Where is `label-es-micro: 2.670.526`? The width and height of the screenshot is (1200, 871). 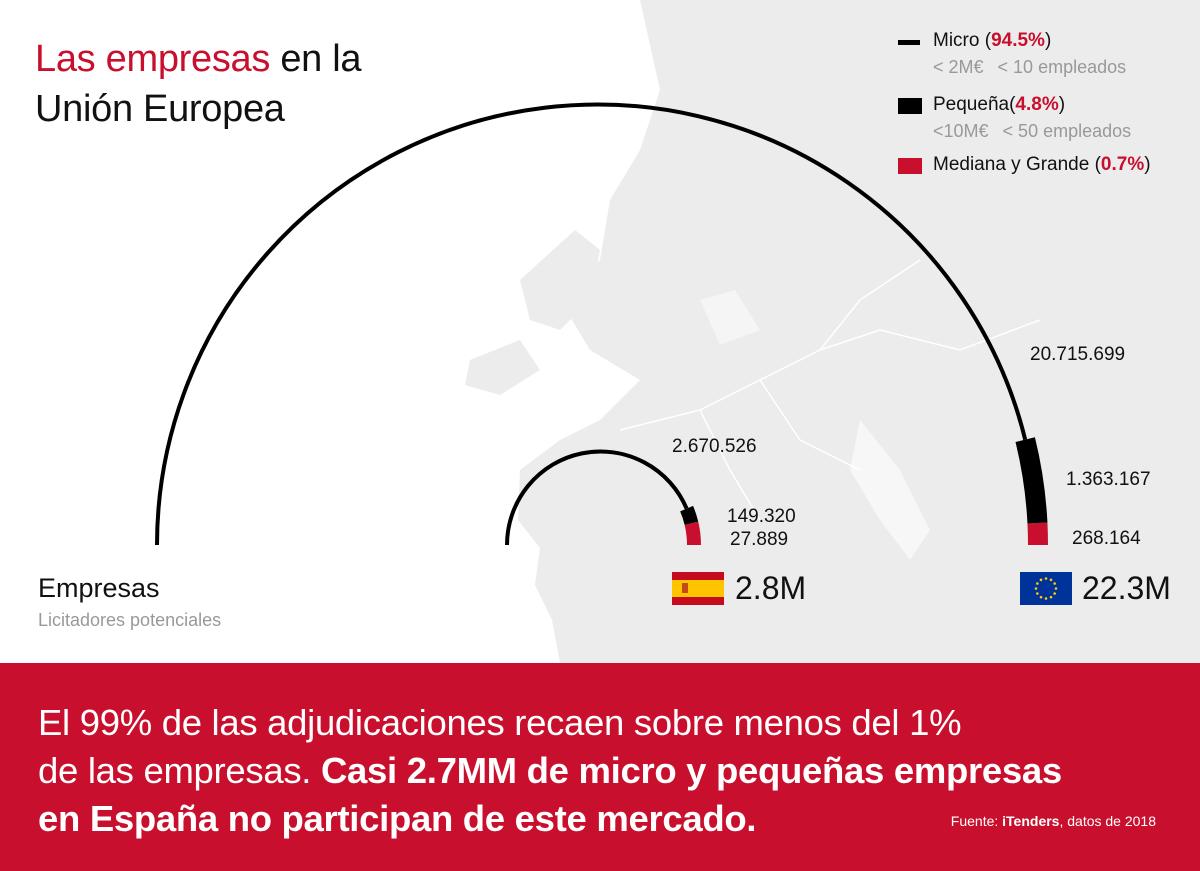
label-es-micro: 2.670.526 is located at coordinates (714, 446).